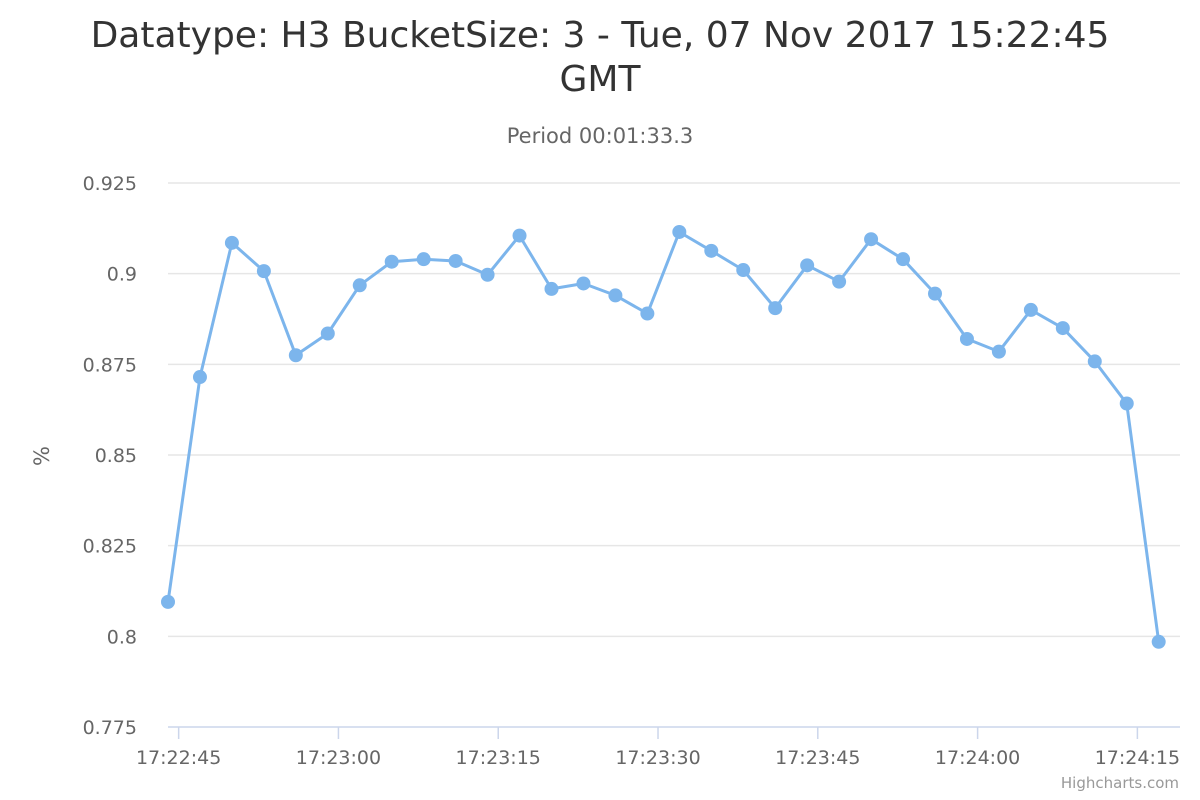 The height and width of the screenshot is (800, 1200). Describe the element at coordinates (1137, 758) in the screenshot. I see `x-tick-label: 17:24:15` at that location.